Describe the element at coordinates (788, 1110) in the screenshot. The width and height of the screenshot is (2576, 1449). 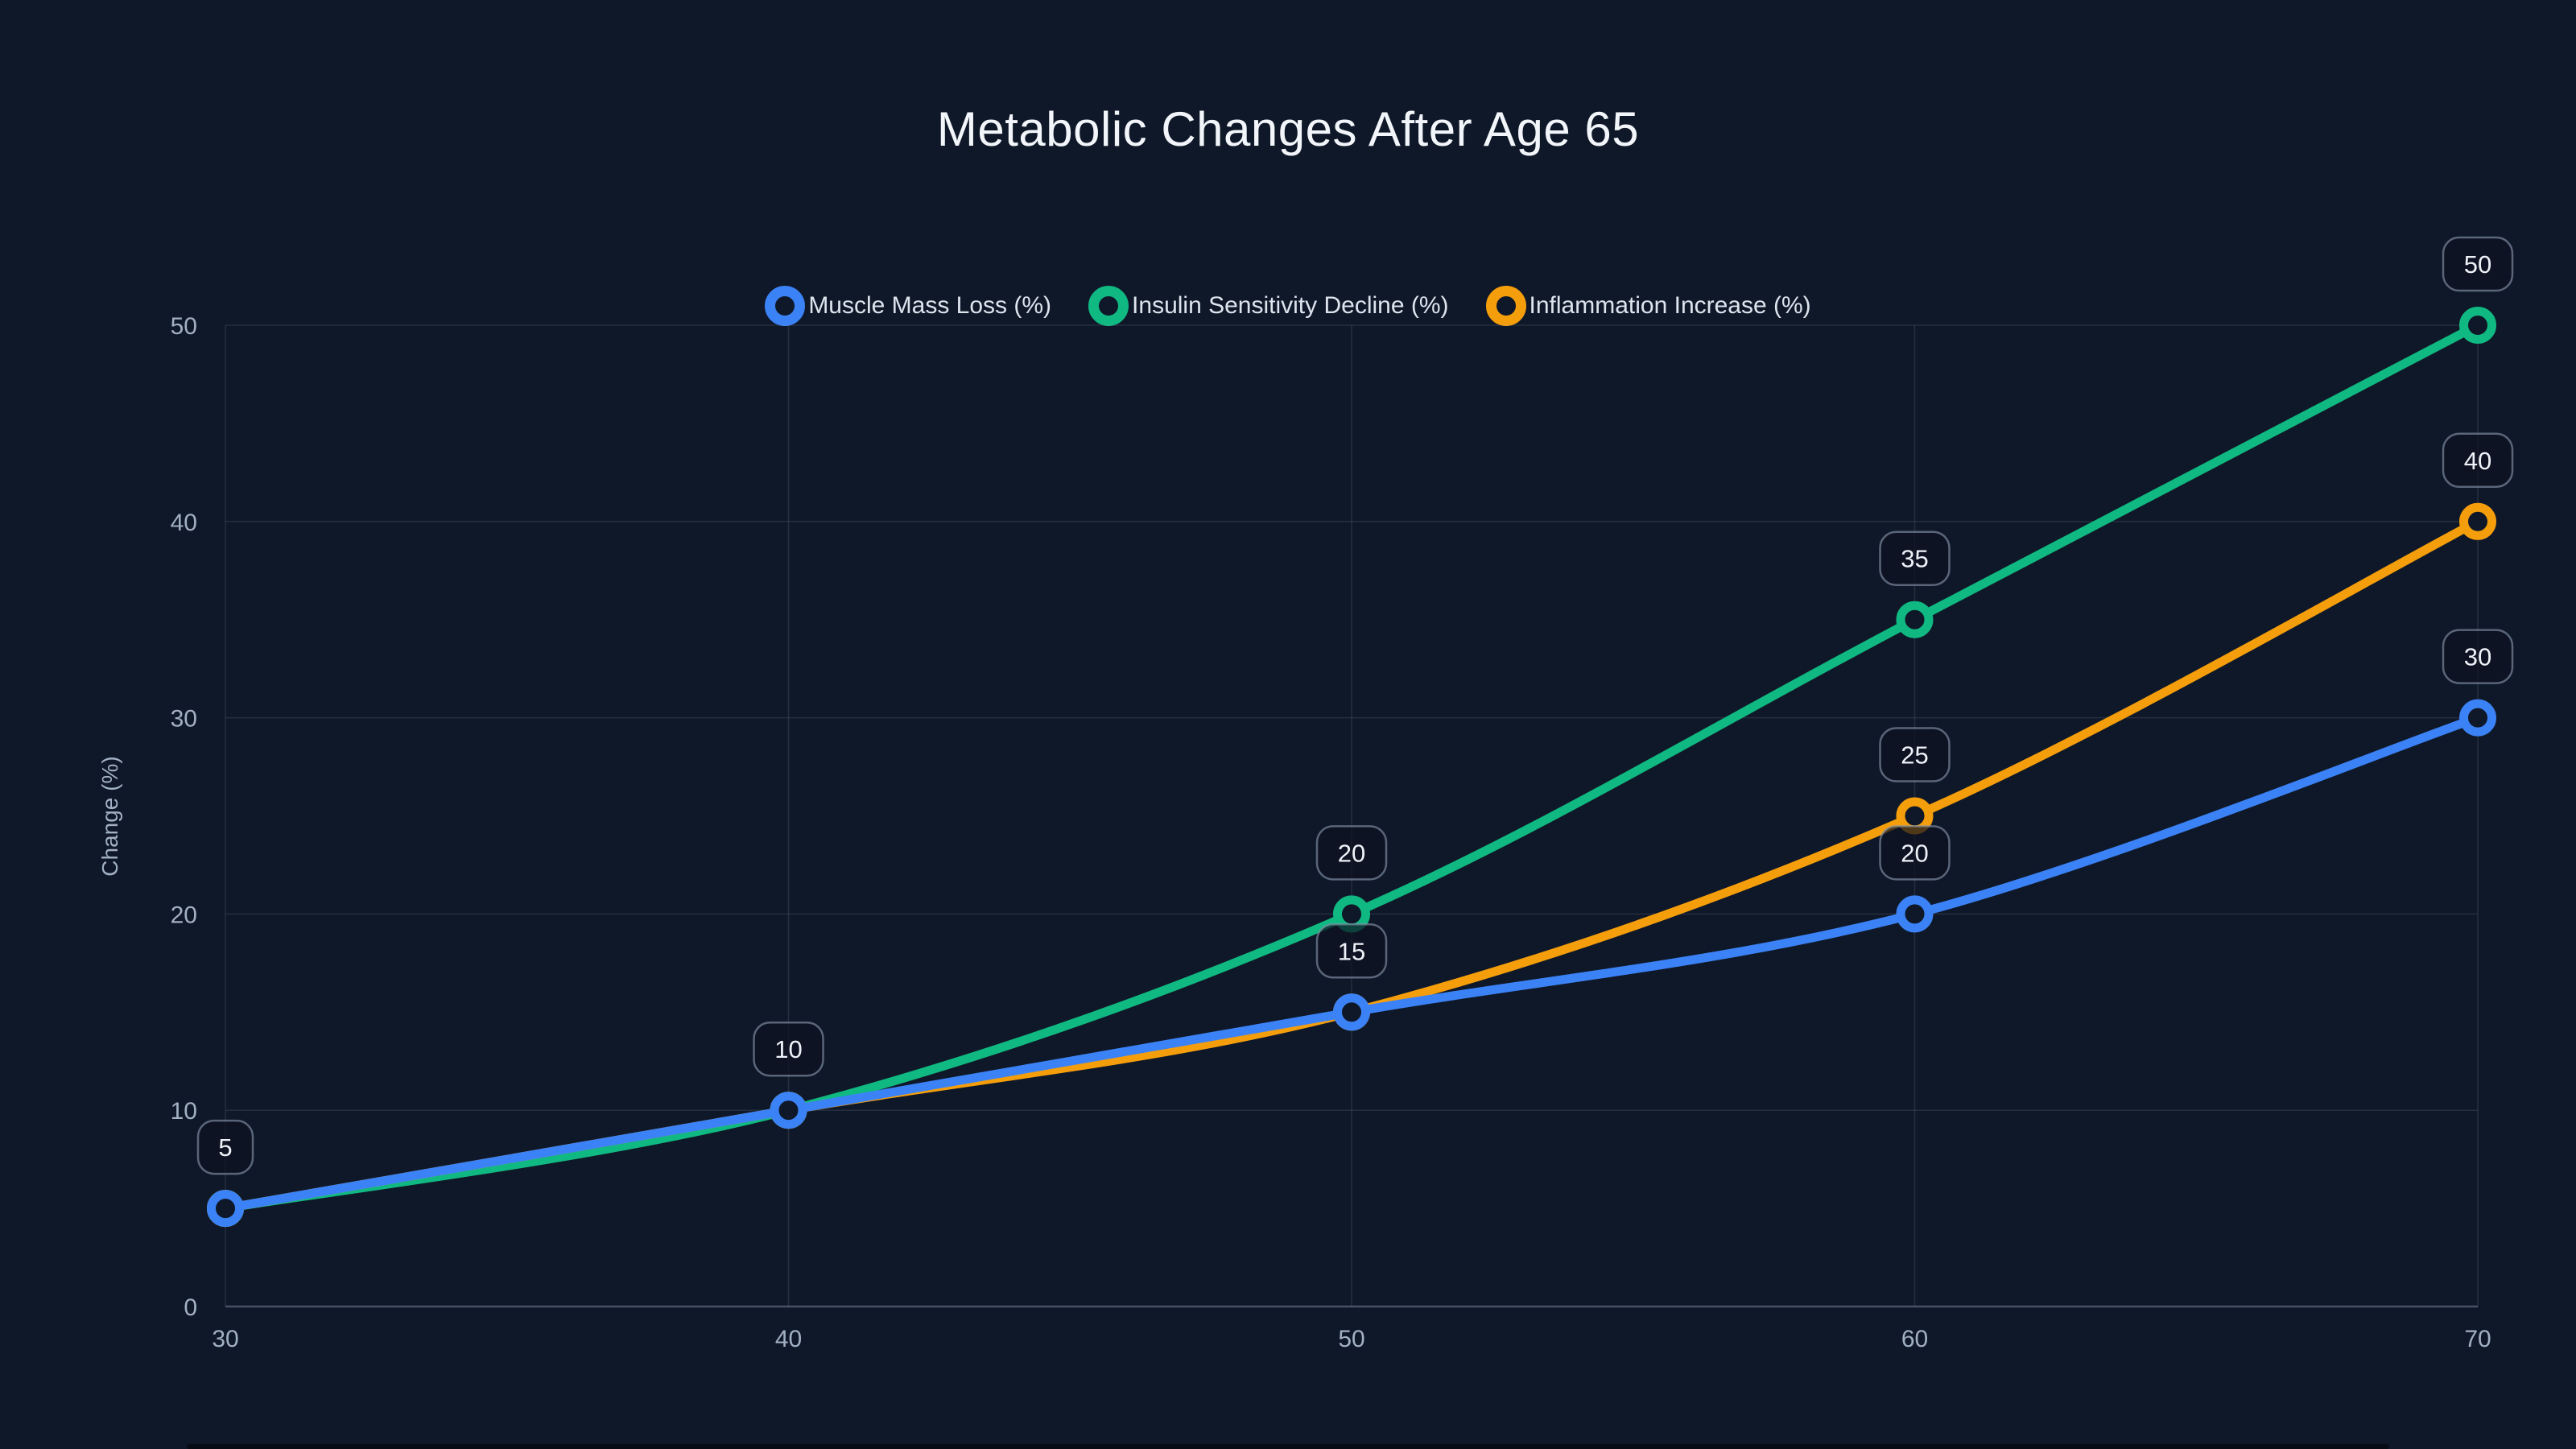
I see `data-point-muscle-mass-loss-x40` at that location.